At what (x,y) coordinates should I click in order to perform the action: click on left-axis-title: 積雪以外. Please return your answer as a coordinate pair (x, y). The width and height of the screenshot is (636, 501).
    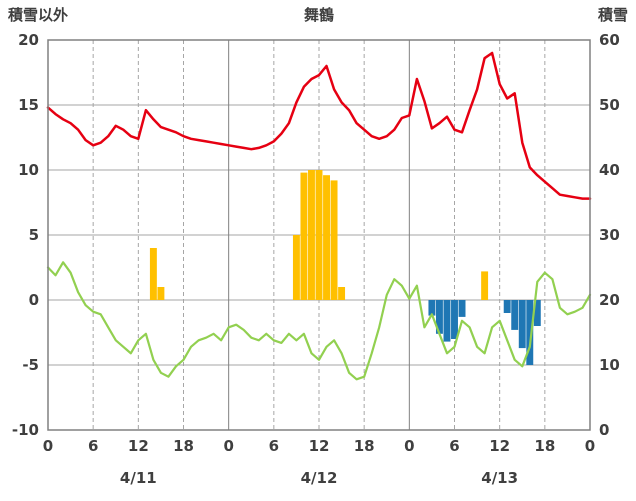
    Looking at the image, I should click on (38, 15).